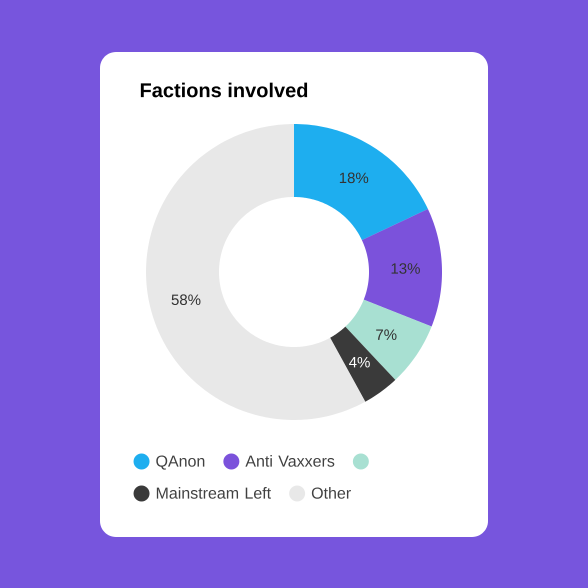 Image resolution: width=588 pixels, height=588 pixels. Describe the element at coordinates (331, 493) in the screenshot. I see `legend-label: Other` at that location.